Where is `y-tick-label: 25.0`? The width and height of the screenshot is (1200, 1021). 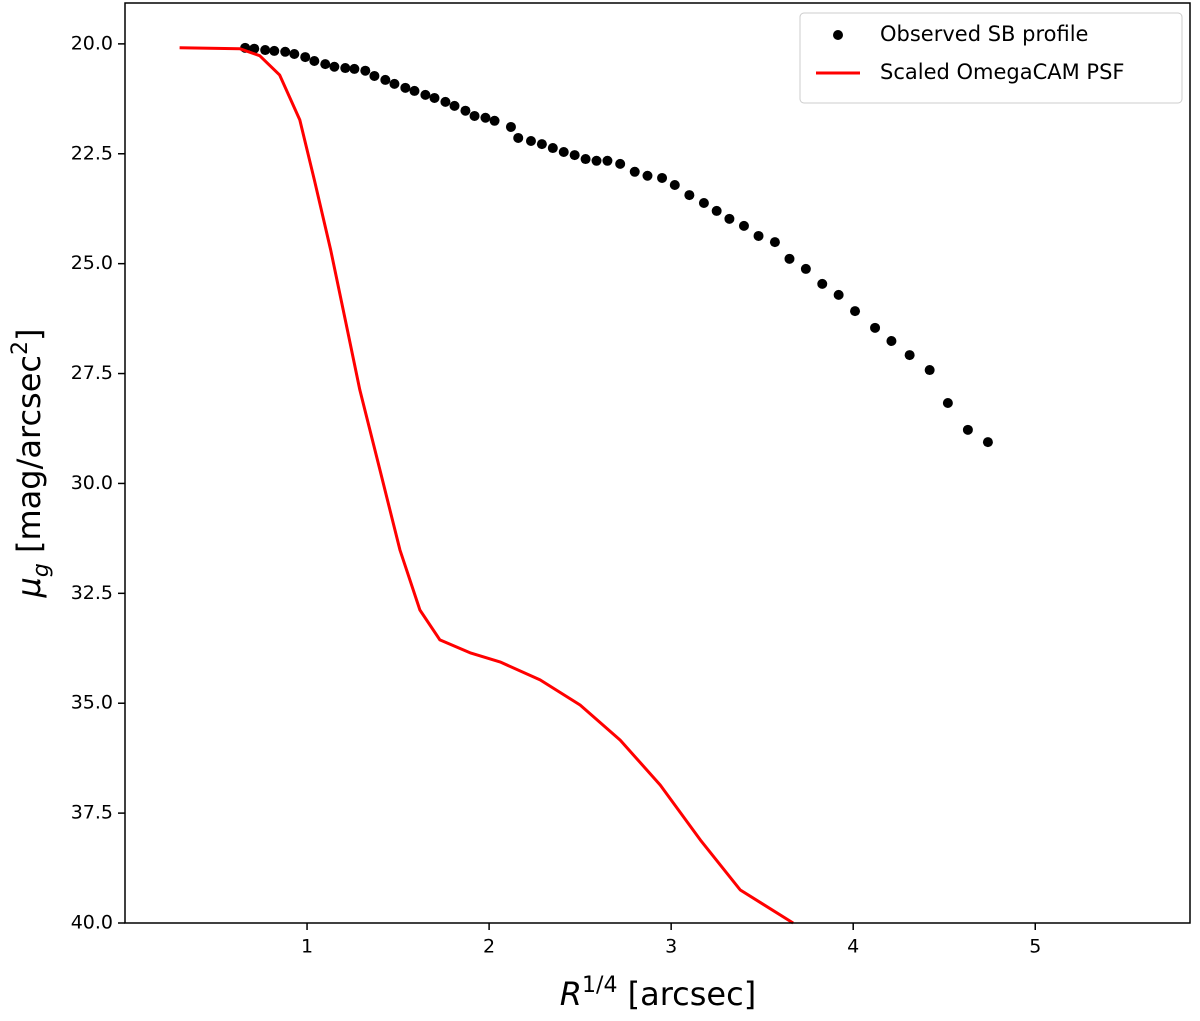 y-tick-label: 25.0 is located at coordinates (92, 263).